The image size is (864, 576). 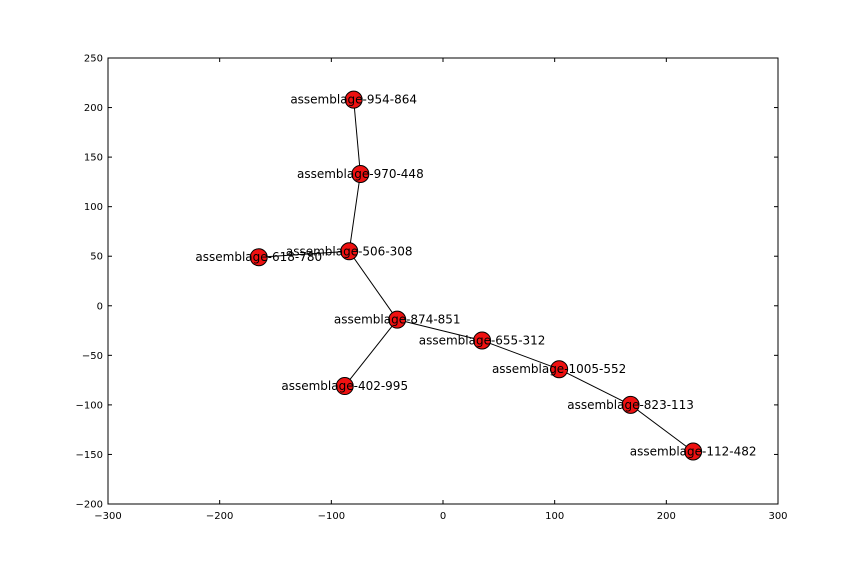 What do you see at coordinates (92, 356) in the screenshot?
I see `y-tick-label: −50` at bounding box center [92, 356].